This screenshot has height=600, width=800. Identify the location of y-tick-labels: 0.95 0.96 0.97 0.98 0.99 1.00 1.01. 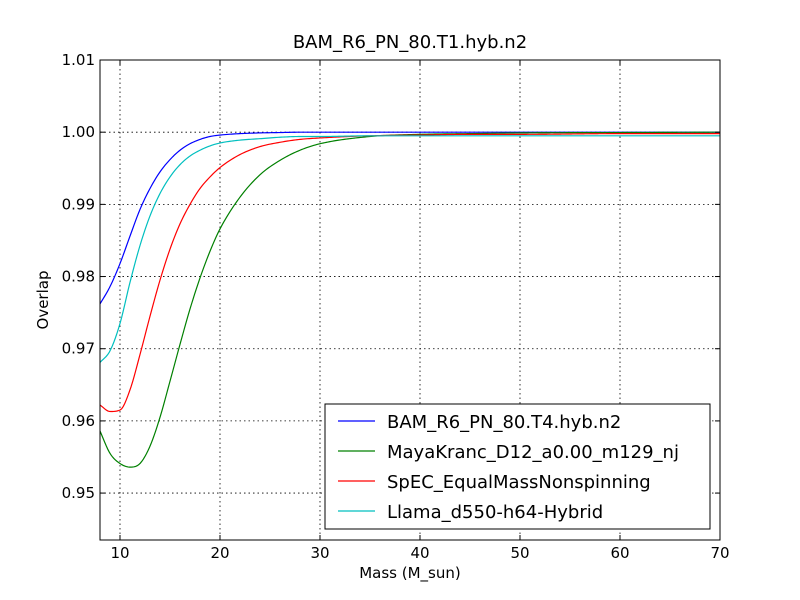
(78, 276).